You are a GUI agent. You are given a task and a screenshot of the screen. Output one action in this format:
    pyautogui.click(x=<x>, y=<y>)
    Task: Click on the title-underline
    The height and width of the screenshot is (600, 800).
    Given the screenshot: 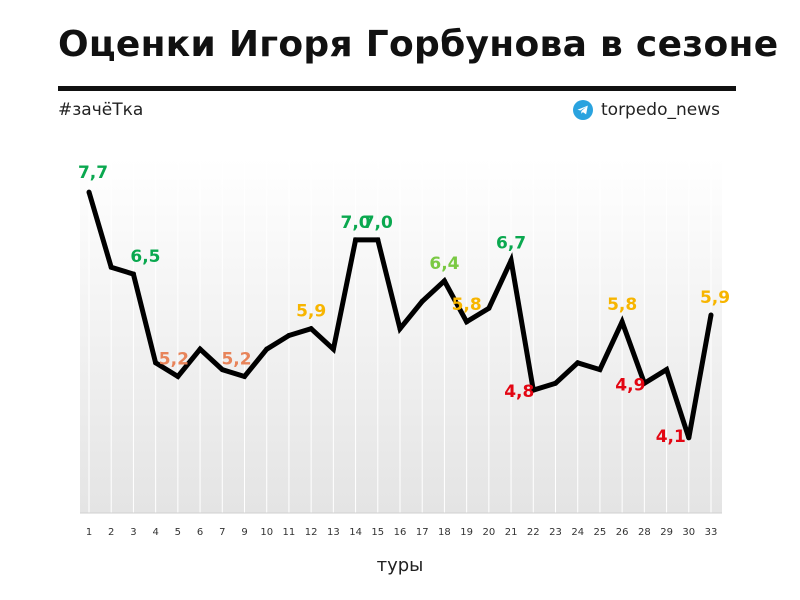 What is the action you would take?
    pyautogui.click(x=397, y=88)
    